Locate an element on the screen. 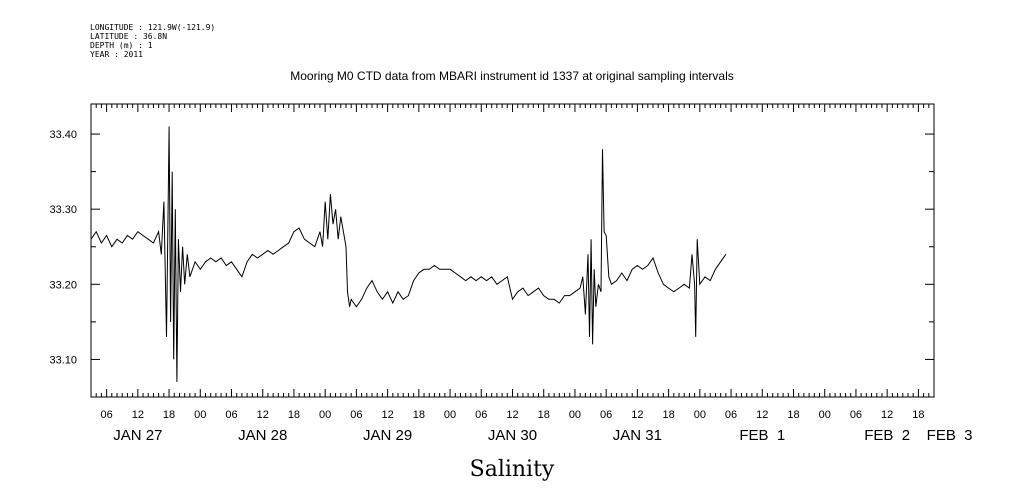 The height and width of the screenshot is (504, 1009). x-day-label: JAN 29 is located at coordinates (387, 435).